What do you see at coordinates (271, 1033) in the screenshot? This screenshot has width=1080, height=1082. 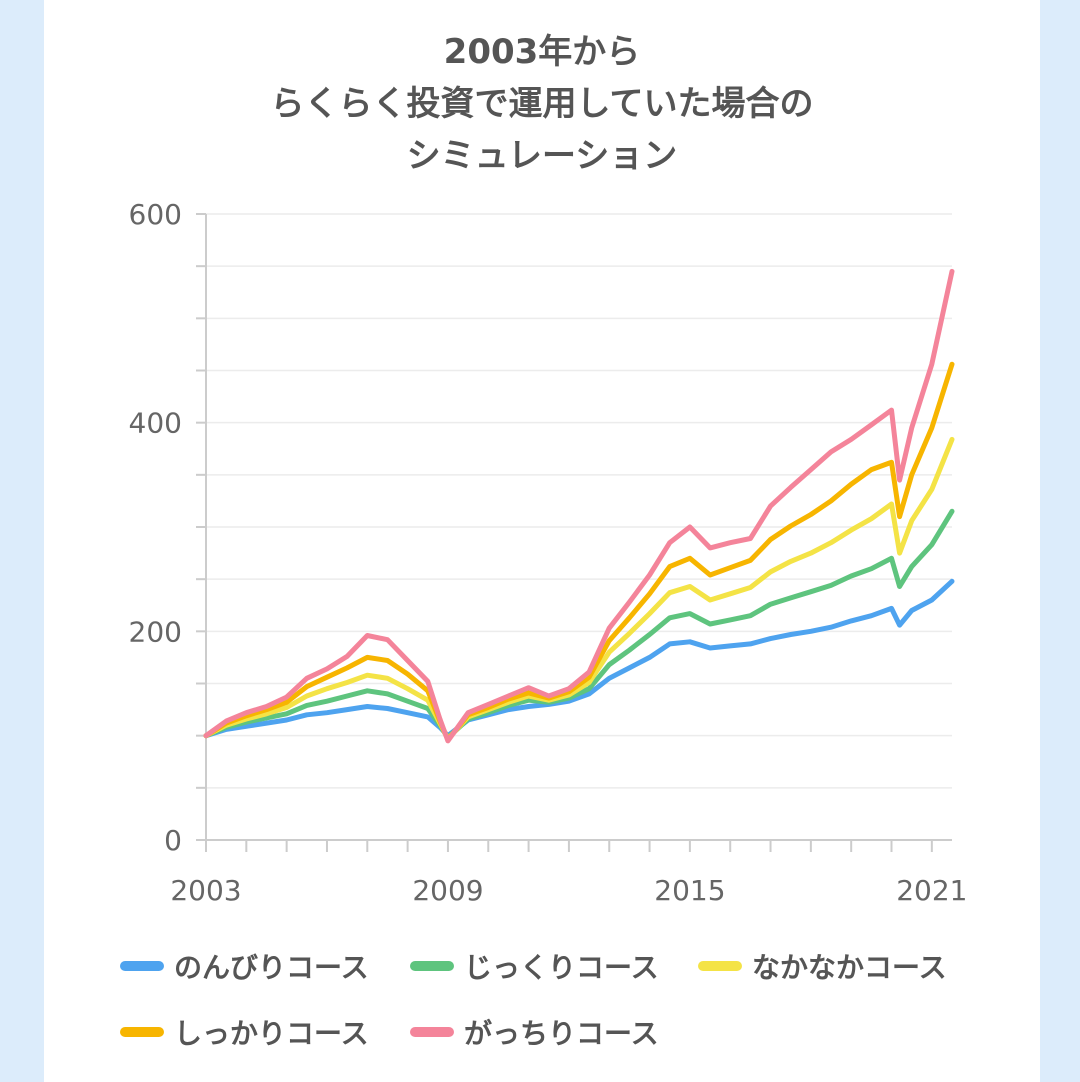 I see `legend-label: しっかりコース` at bounding box center [271, 1033].